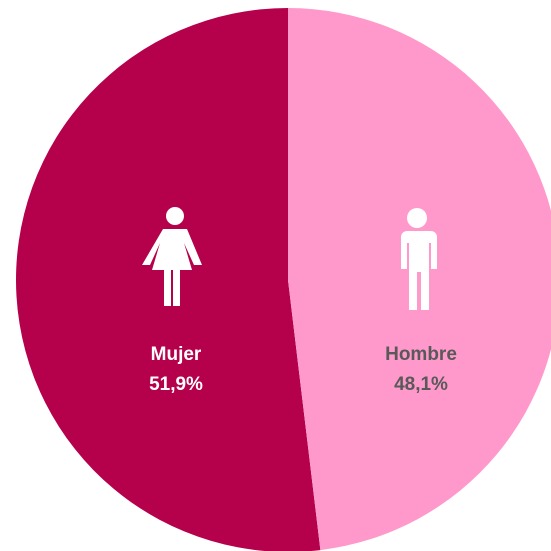  What do you see at coordinates (421, 354) in the screenshot?
I see `category-label: Hombre` at bounding box center [421, 354].